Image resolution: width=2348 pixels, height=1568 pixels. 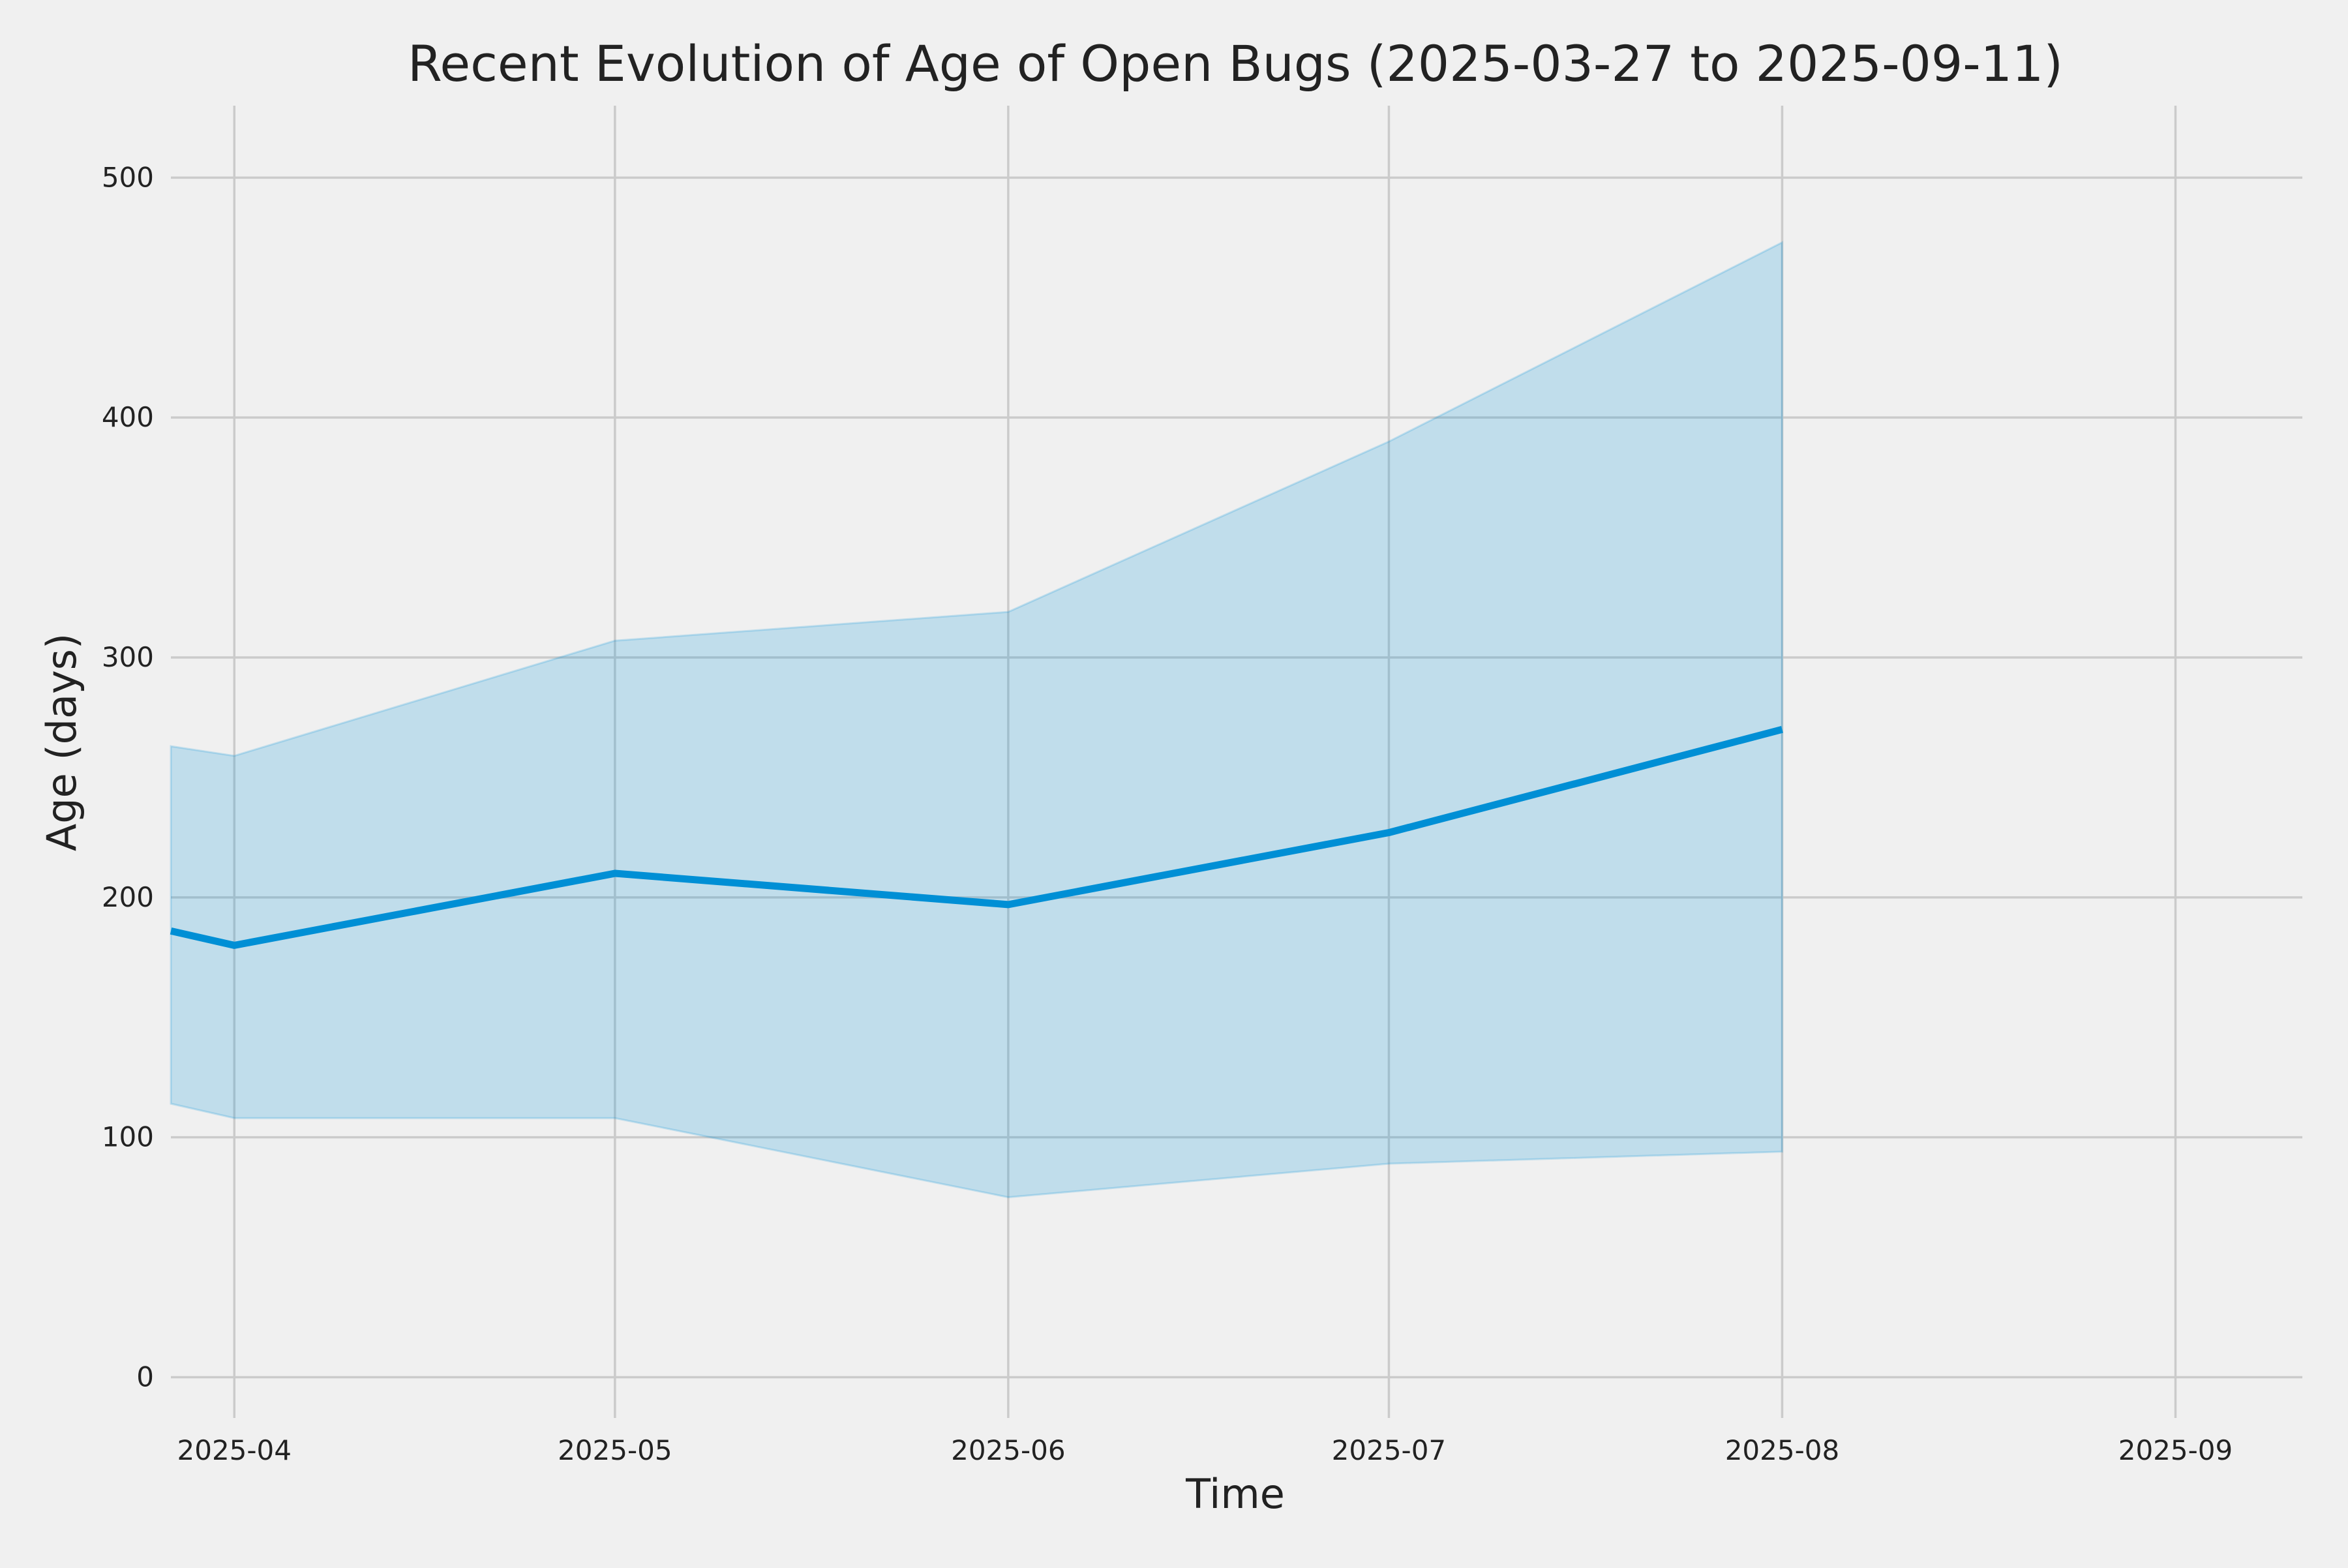 What do you see at coordinates (128, 417) in the screenshot?
I see `y-tick-label: 400` at bounding box center [128, 417].